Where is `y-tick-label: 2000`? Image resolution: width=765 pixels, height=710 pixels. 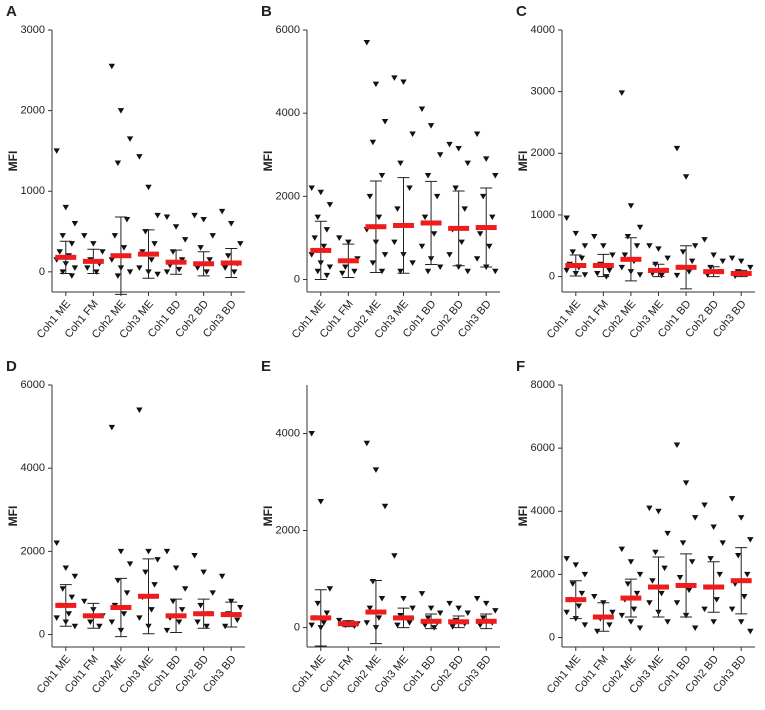
y-tick-label: 2000 is located at coordinates (543, 153).